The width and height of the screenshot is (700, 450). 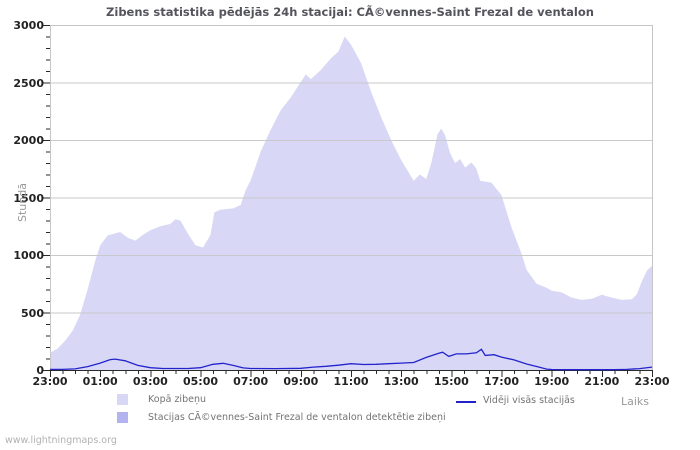 What do you see at coordinates (28, 83) in the screenshot?
I see `y-tick-label: 2500` at bounding box center [28, 83].